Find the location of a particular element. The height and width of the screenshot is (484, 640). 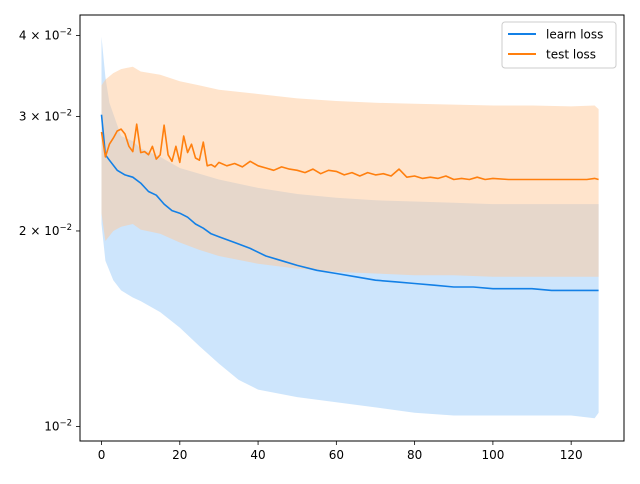

x-tick-label: 80 is located at coordinates (414, 455).